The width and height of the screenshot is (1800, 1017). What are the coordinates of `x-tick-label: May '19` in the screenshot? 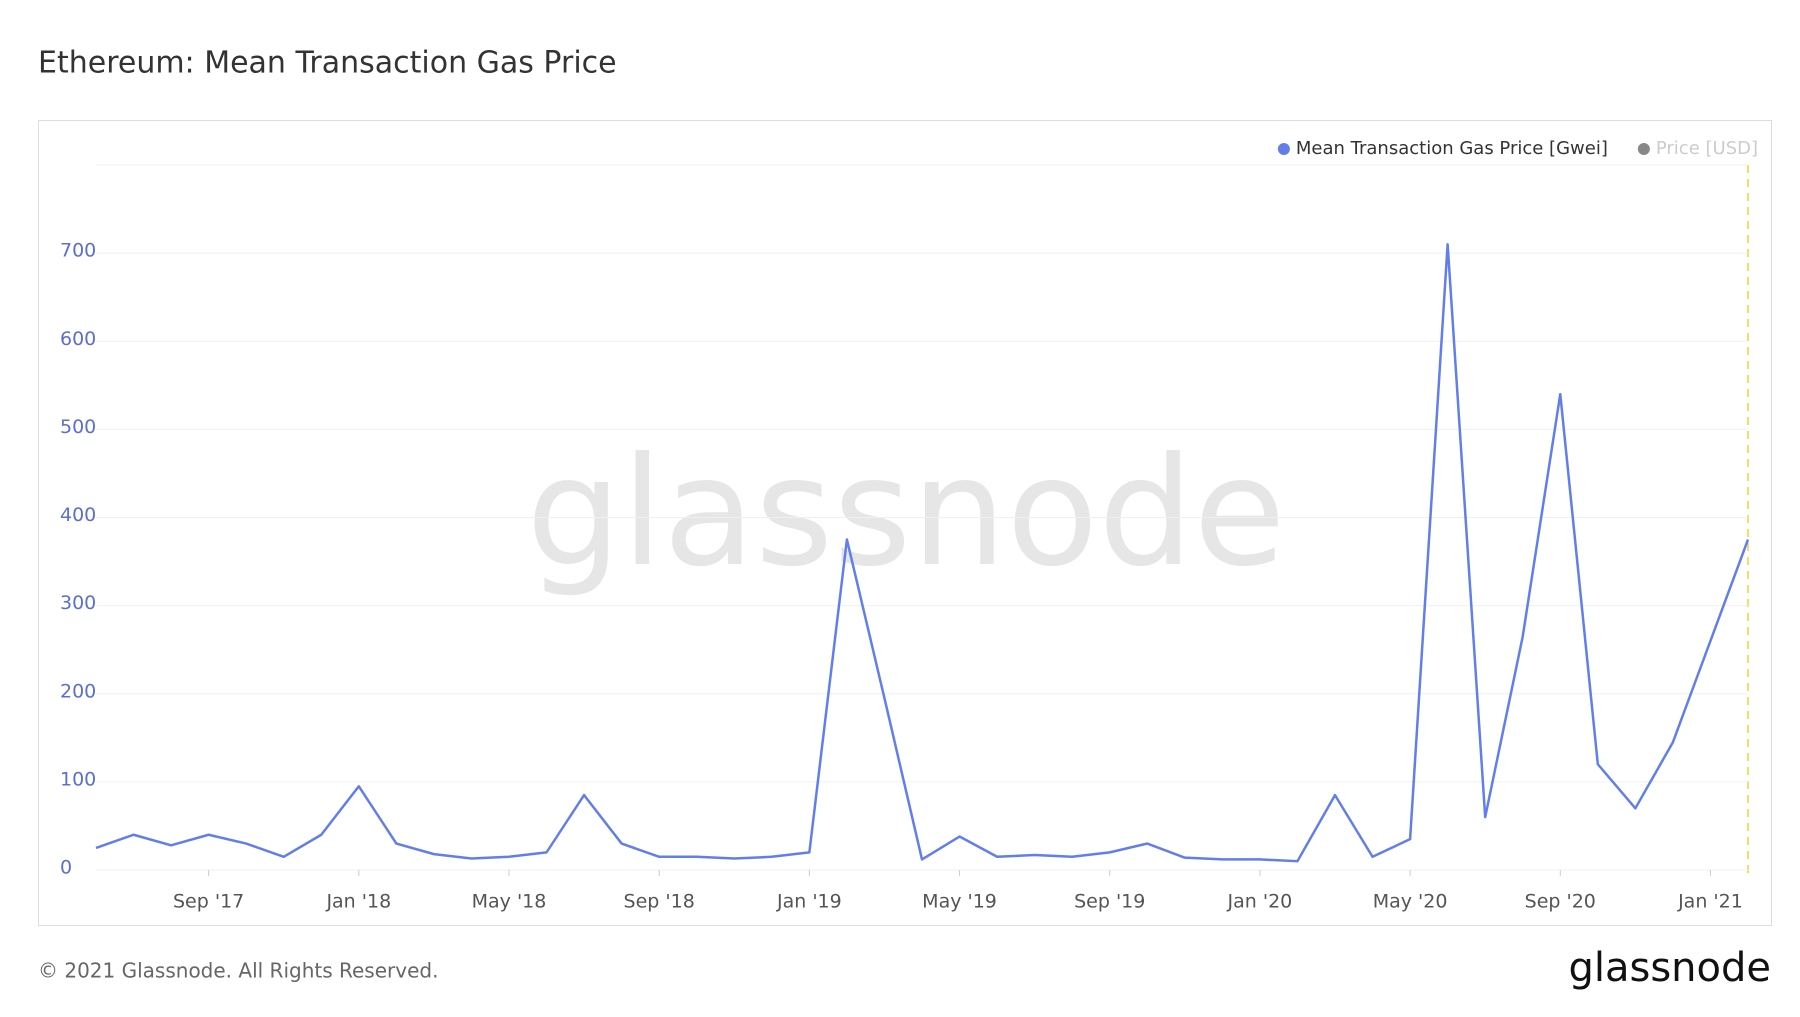 It's located at (959, 902).